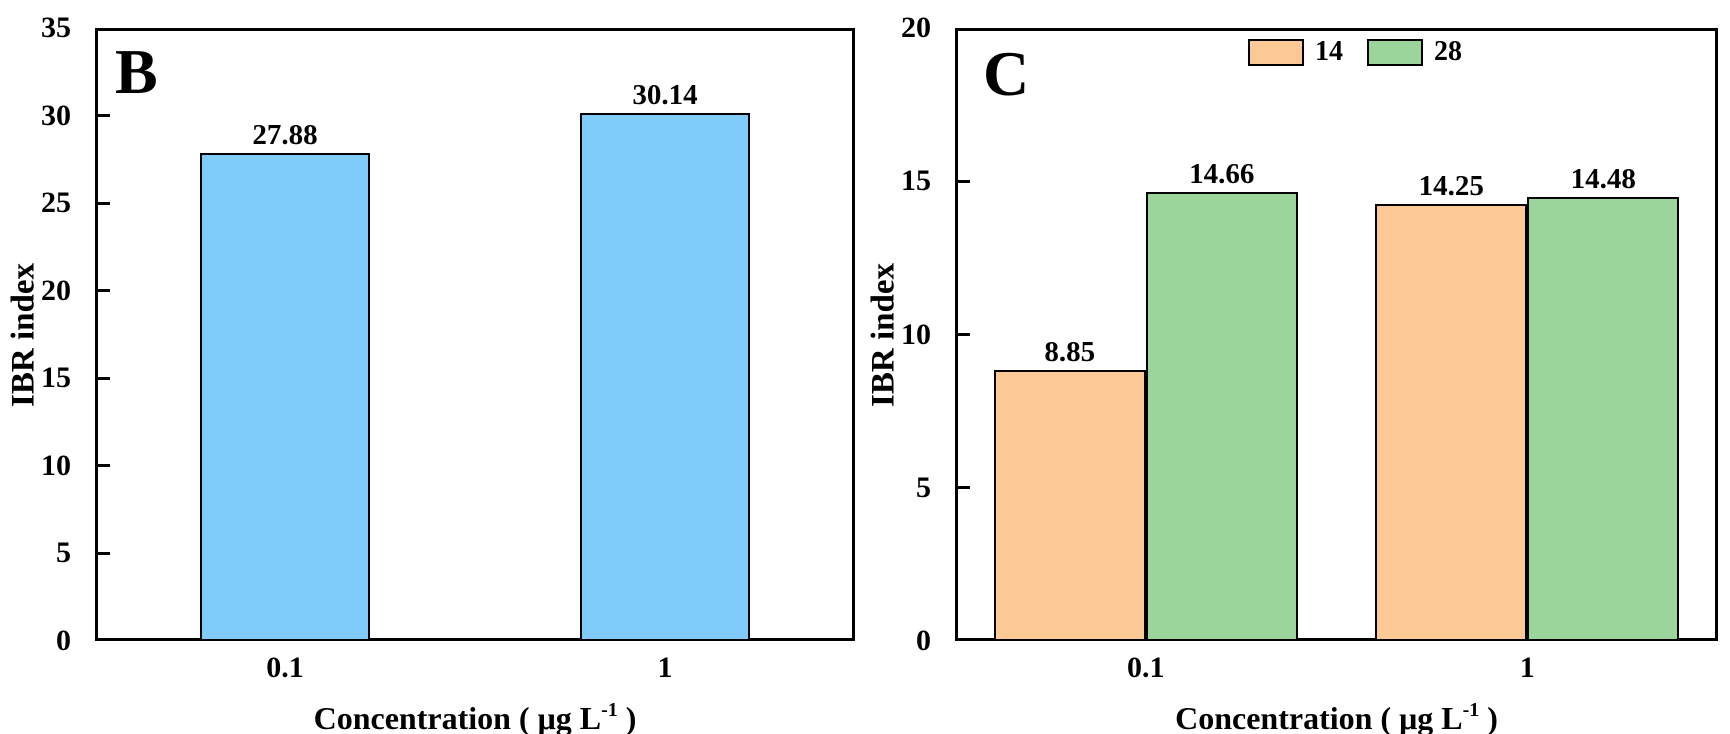  I want to click on bar-value-label: 27.88, so click(285, 134).